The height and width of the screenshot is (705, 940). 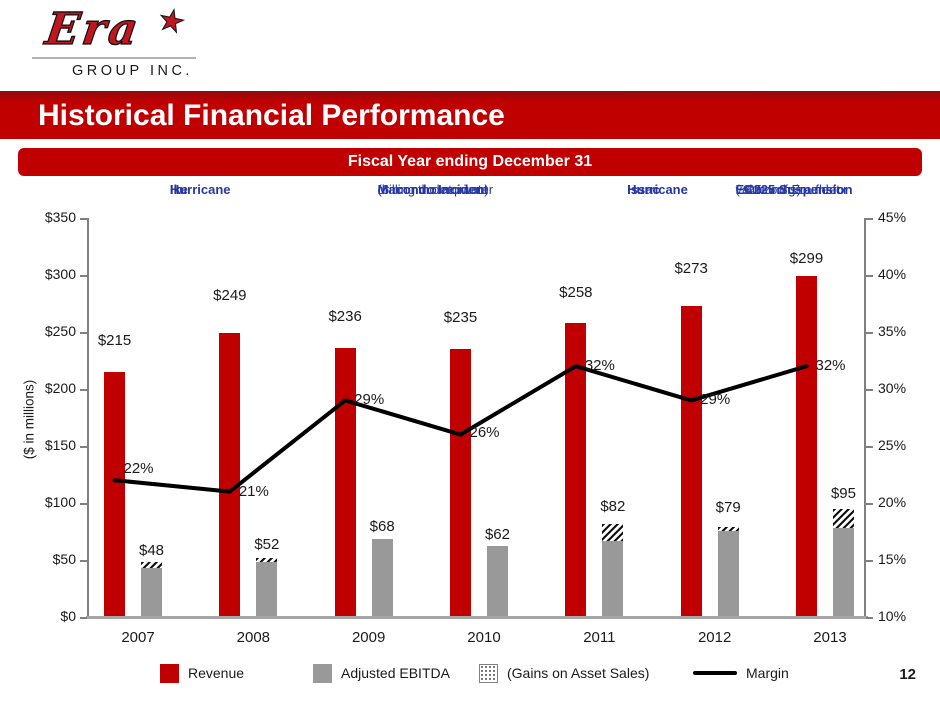 I want to click on right-axis-tick-label: 25%, so click(x=892, y=445).